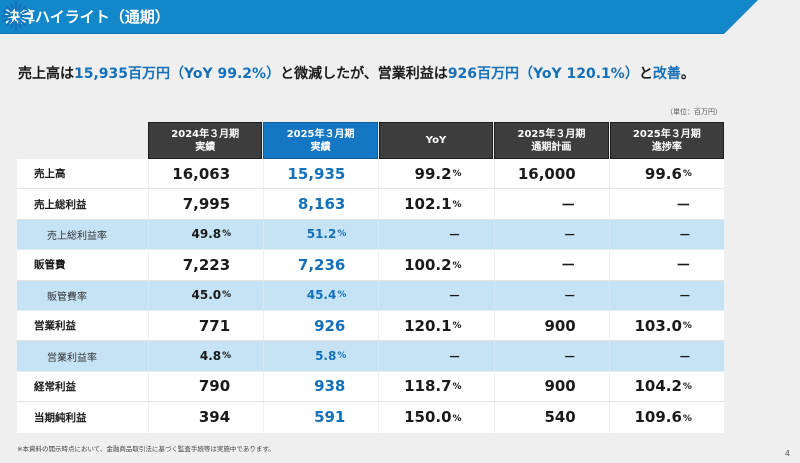 The height and width of the screenshot is (463, 800). What do you see at coordinates (687, 74) in the screenshot?
I see `headline-part: 。` at bounding box center [687, 74].